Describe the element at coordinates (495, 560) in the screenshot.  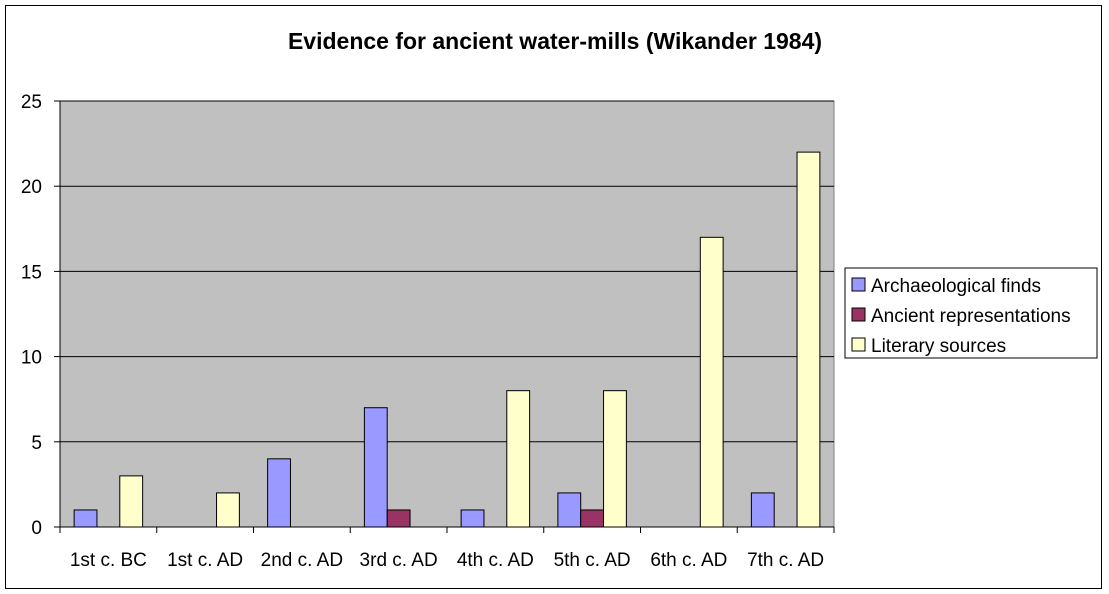
I see `x-tick-label: 4th c. AD` at that location.